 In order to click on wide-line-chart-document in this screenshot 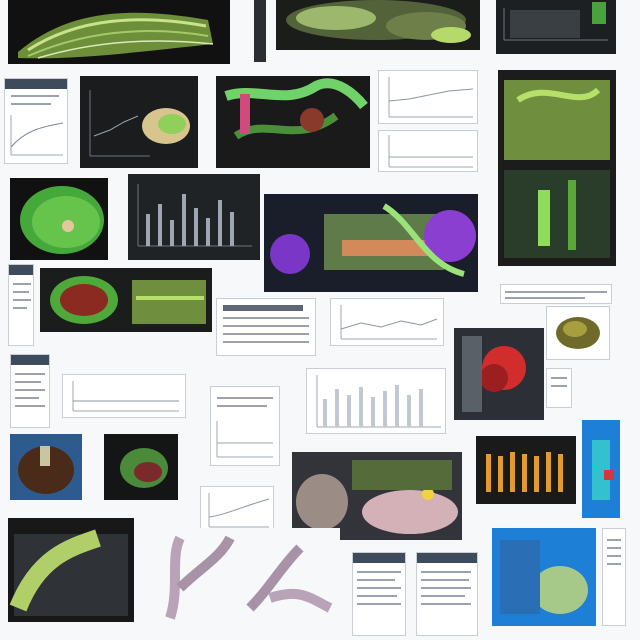, I will do `click(124, 396)`.